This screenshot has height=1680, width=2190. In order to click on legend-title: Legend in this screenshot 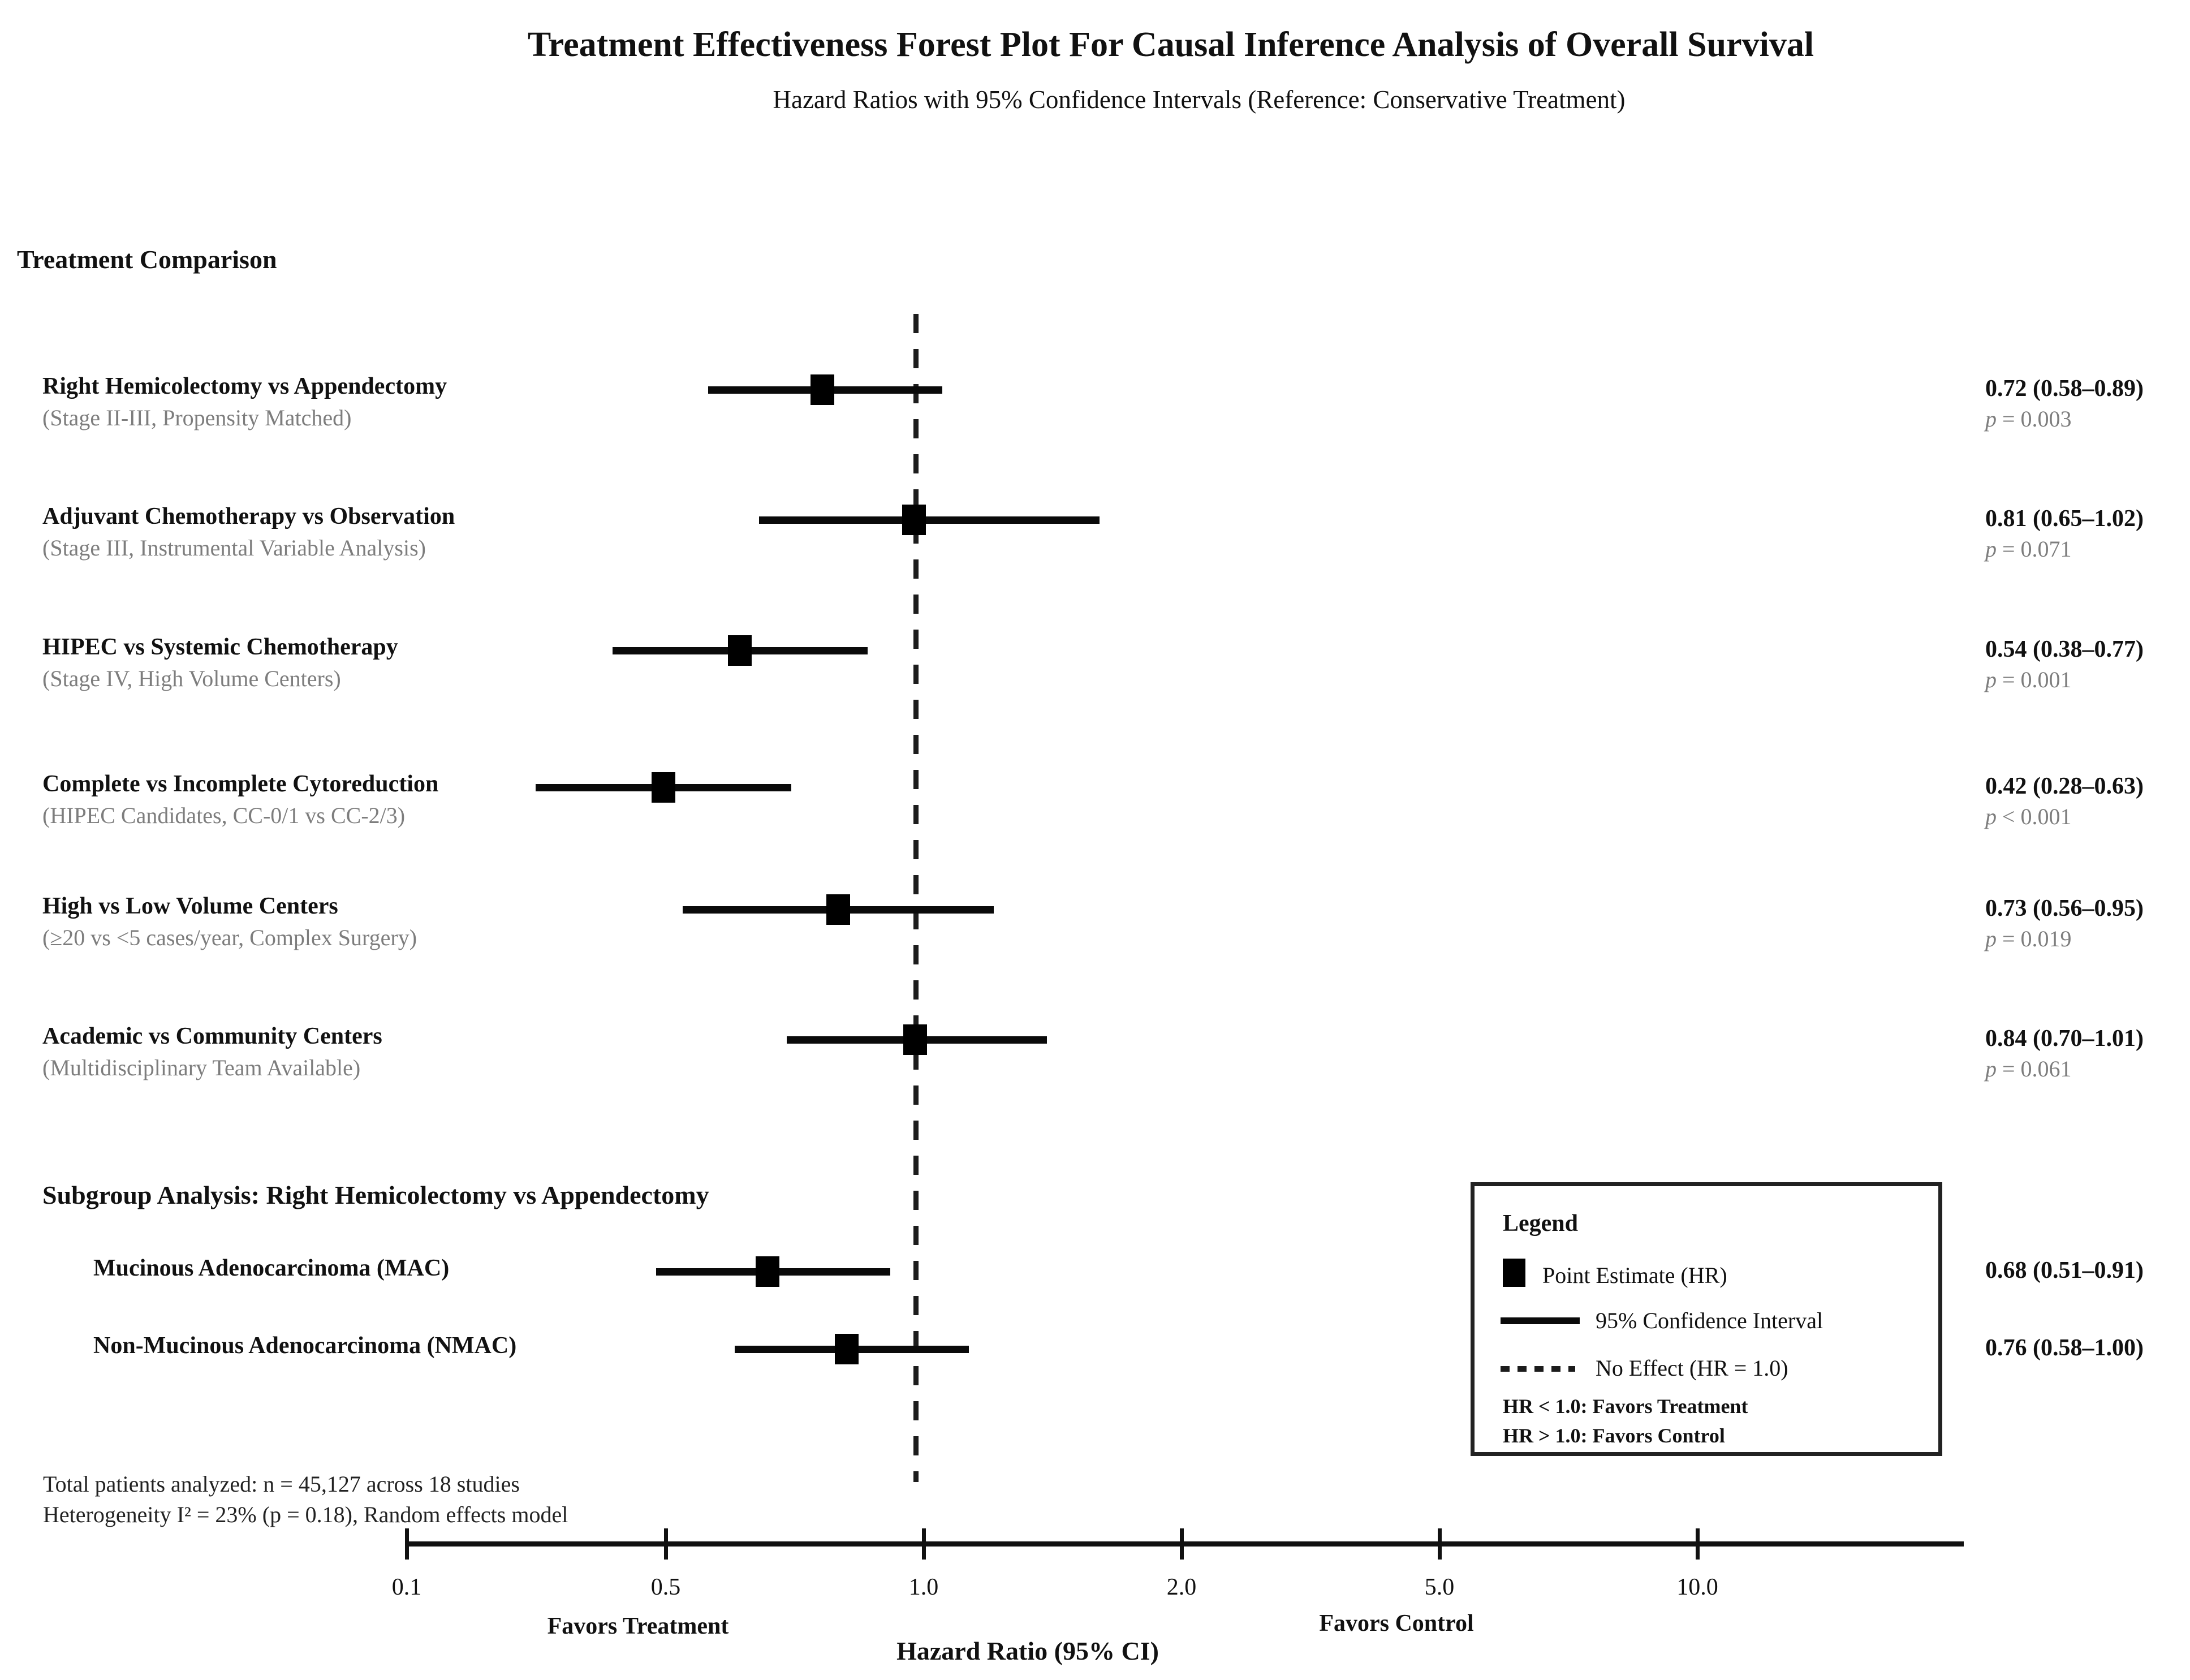, I will do `click(1541, 1224)`.